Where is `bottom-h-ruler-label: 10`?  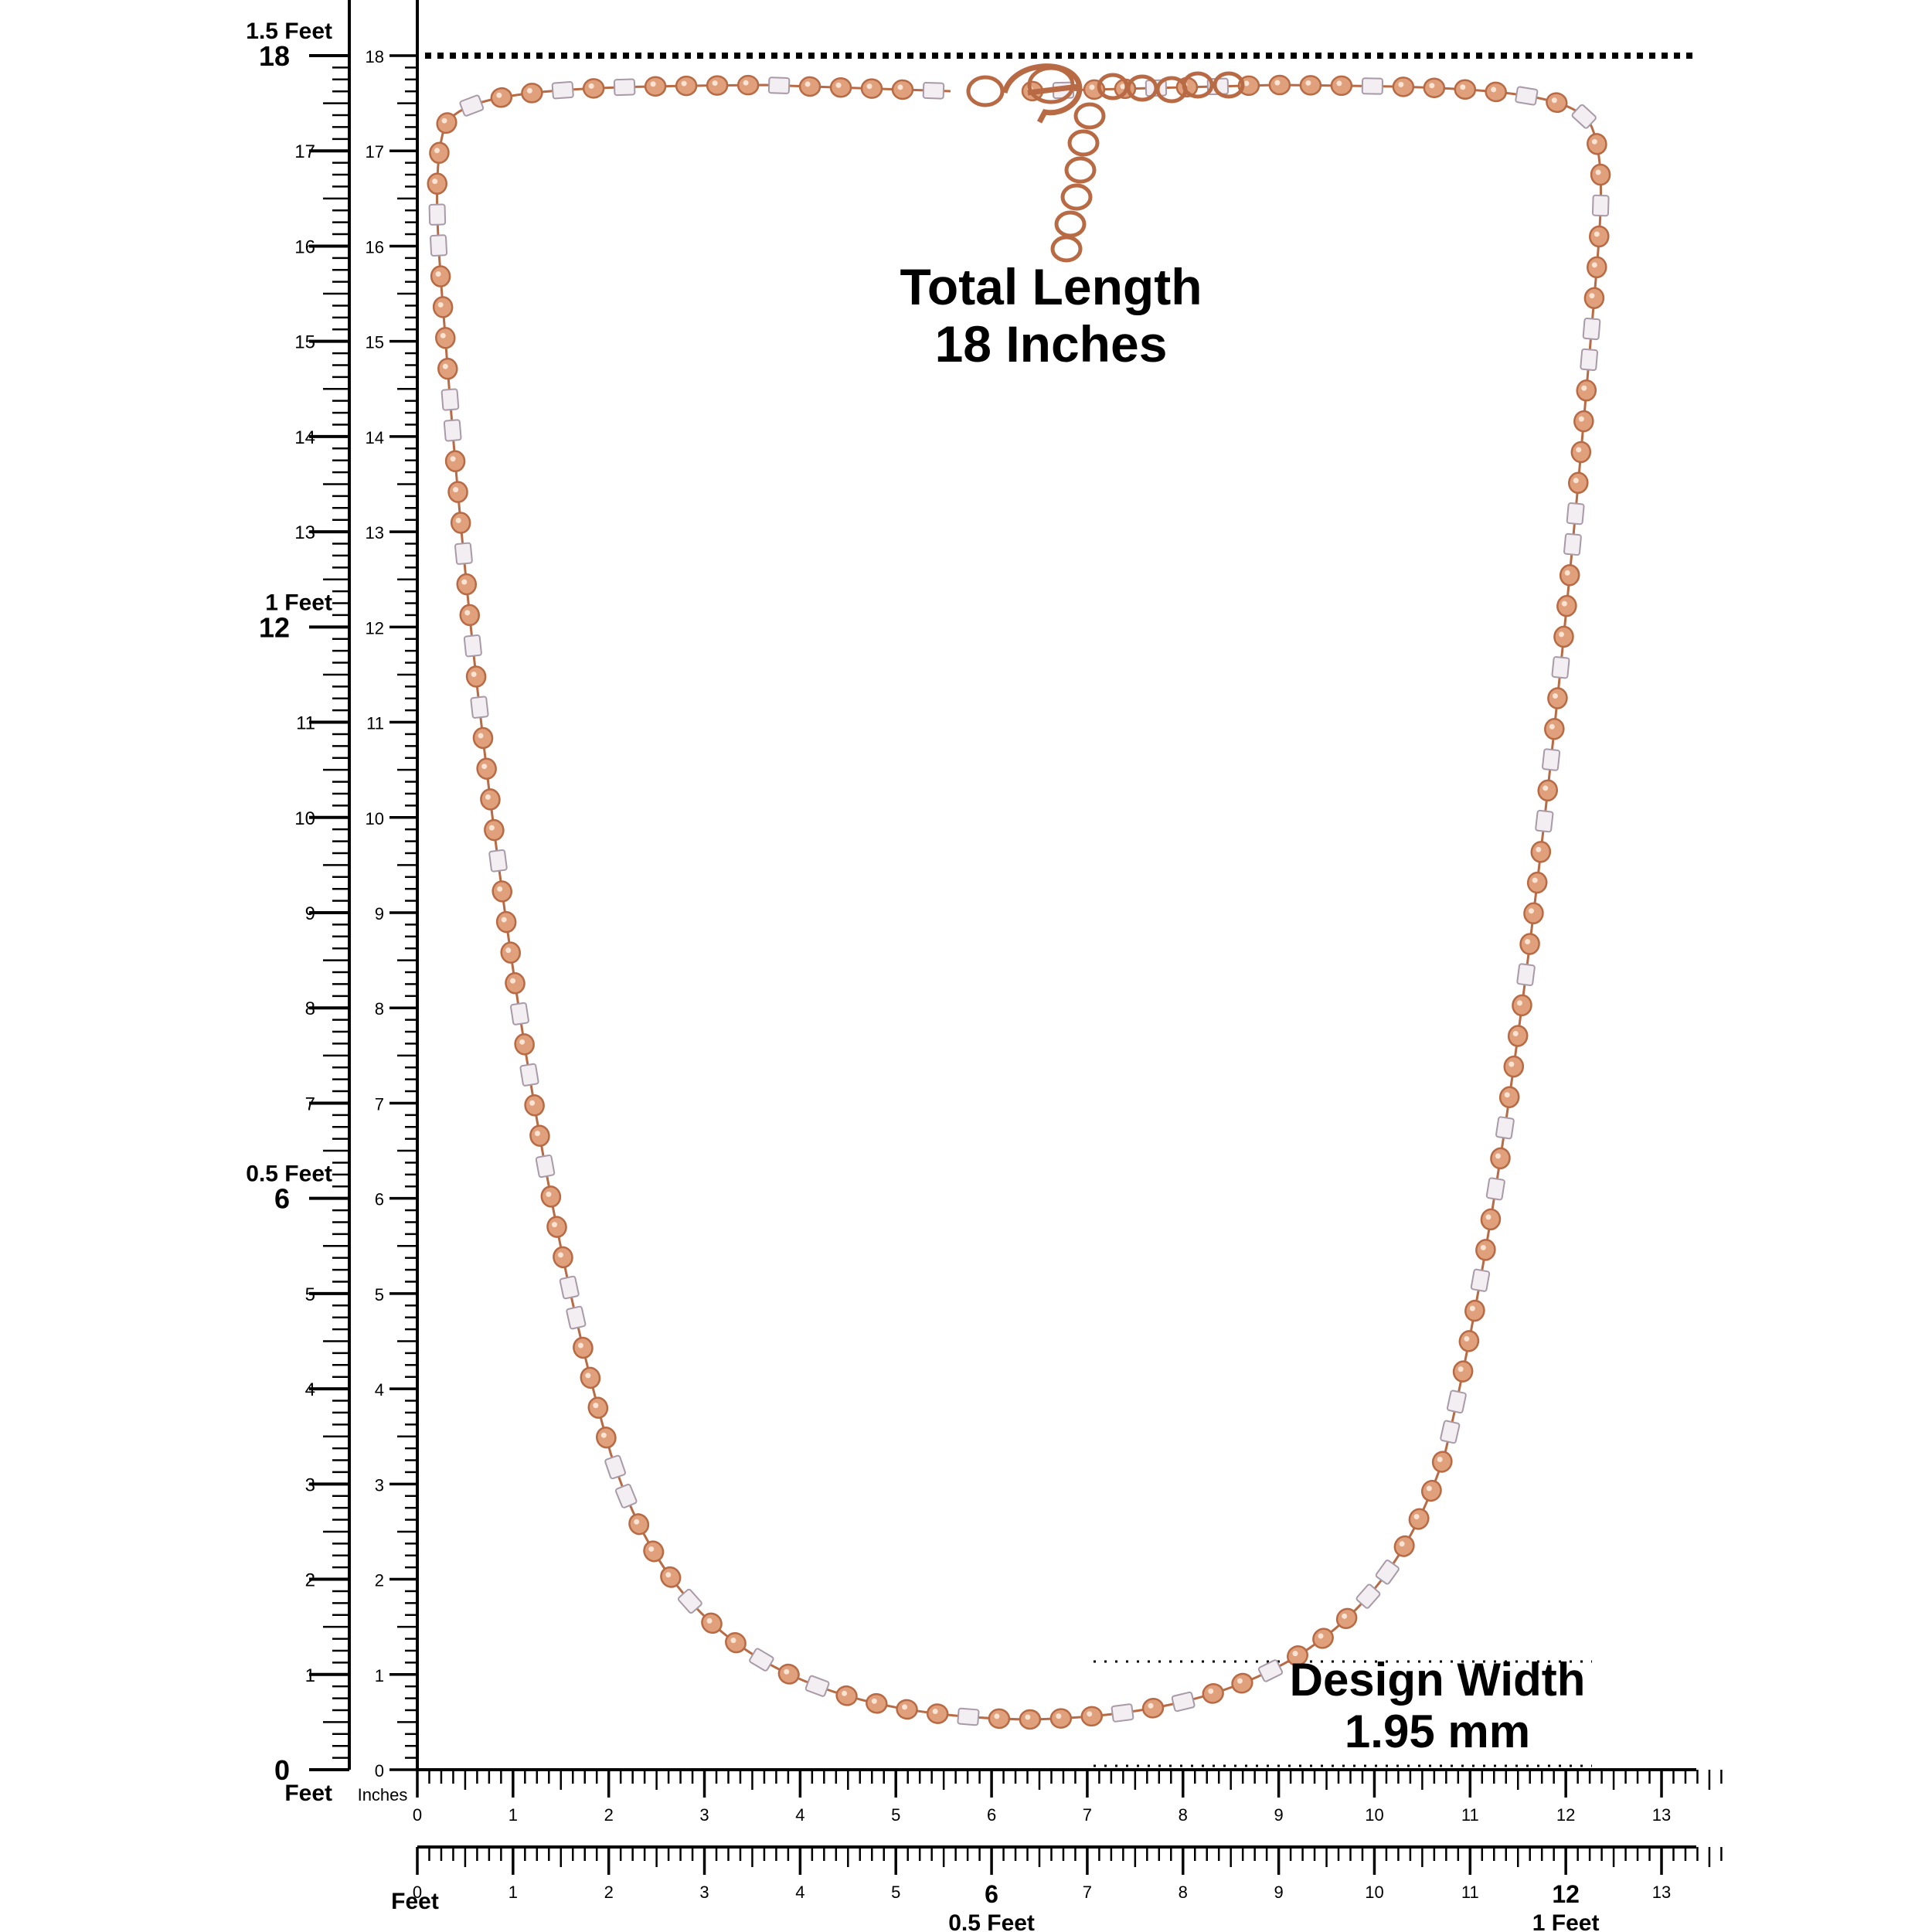 bottom-h-ruler-label: 10 is located at coordinates (1374, 1893).